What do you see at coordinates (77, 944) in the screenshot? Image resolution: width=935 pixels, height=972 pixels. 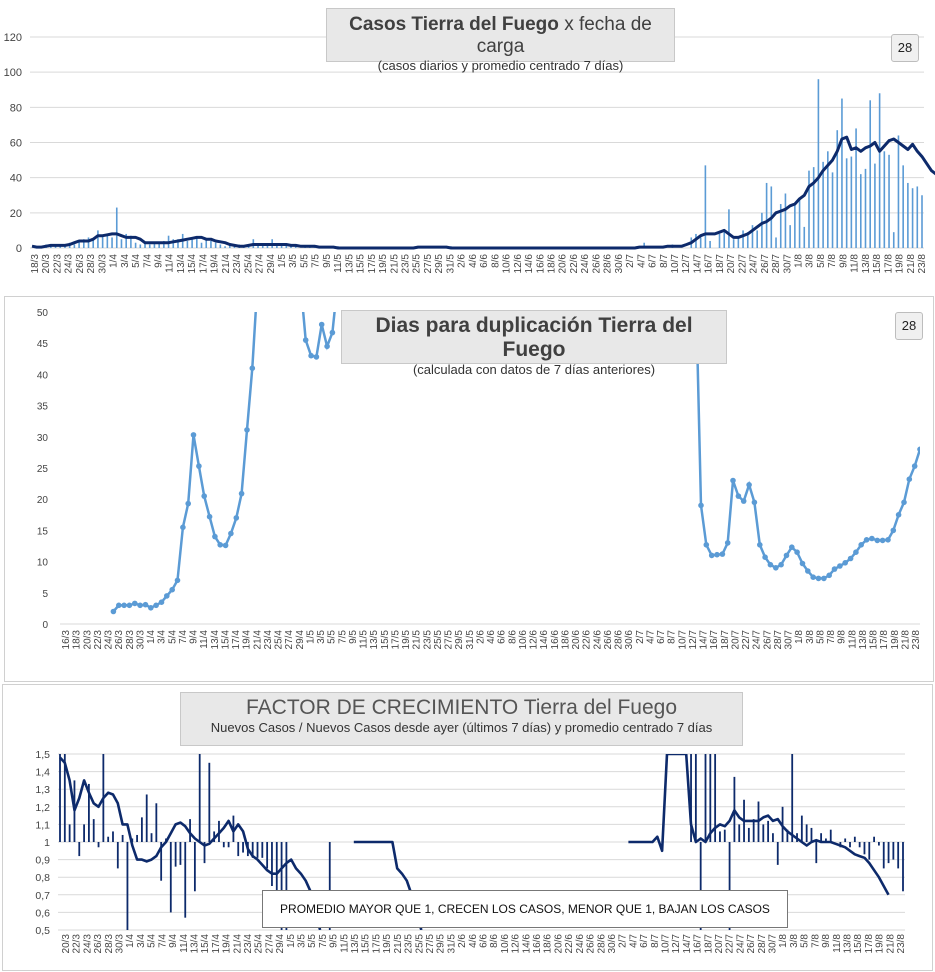 I see `x-tick-label: 22/3` at bounding box center [77, 944].